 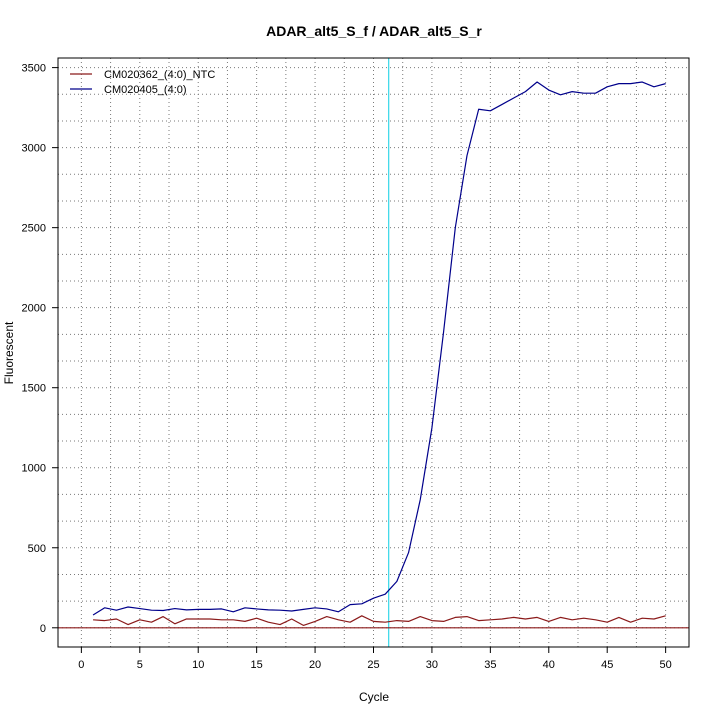 What do you see at coordinates (34, 469) in the screenshot?
I see `y-tick-label: 1000` at bounding box center [34, 469].